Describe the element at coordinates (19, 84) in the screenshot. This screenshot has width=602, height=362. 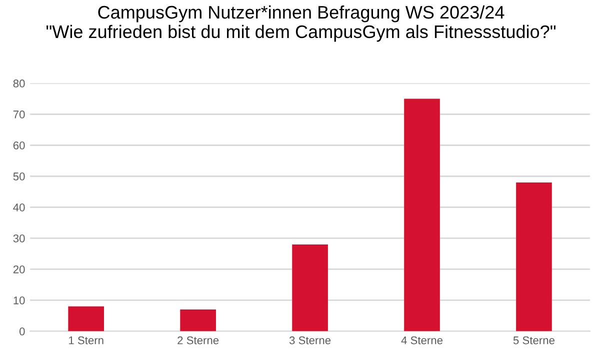
I see `y-tick-label: 80` at that location.